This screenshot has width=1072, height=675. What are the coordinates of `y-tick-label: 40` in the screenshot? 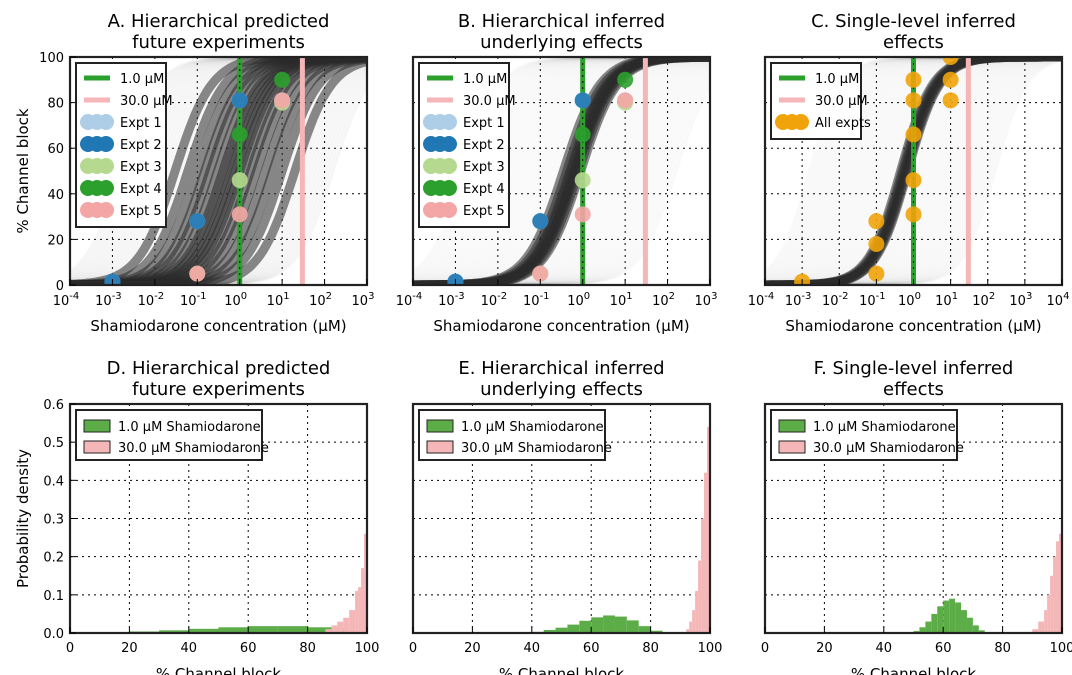 It's located at (55, 195).